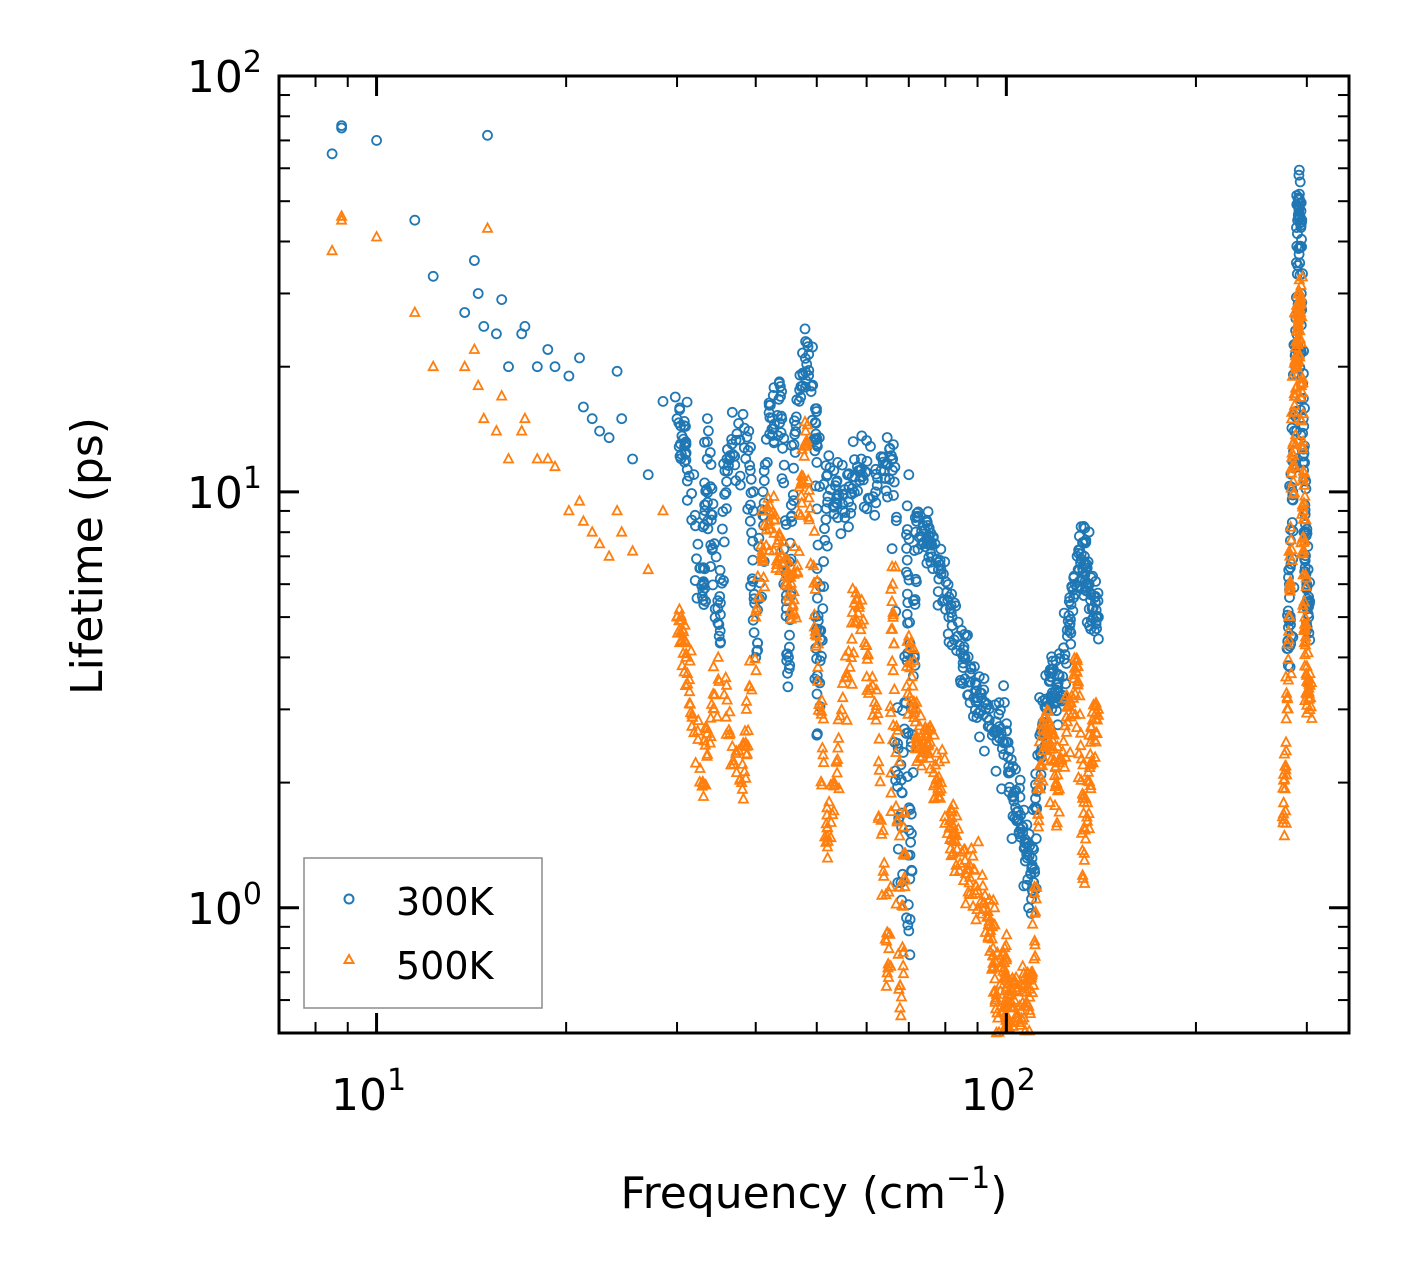  I want to click on legend-frame, so click(423, 933).